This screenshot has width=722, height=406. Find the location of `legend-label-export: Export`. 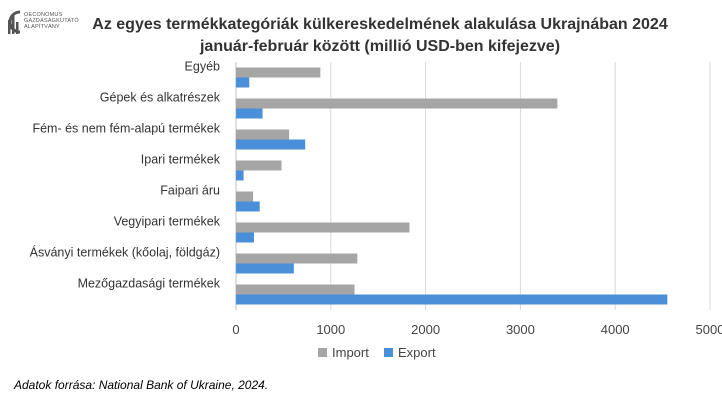

legend-label-export: Export is located at coordinates (417, 352).